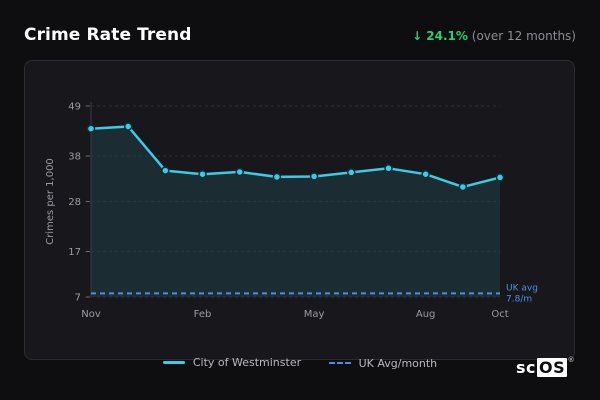 This screenshot has height=400, width=600. I want to click on scos-logo: sc OS ®, so click(546, 366).